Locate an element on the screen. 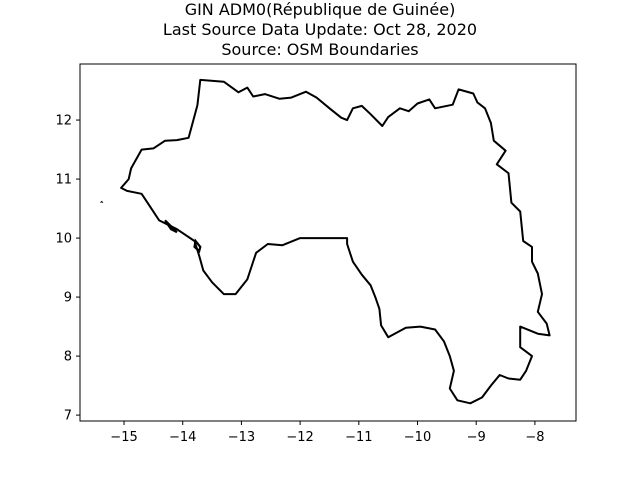 This screenshot has width=640, height=480. y-axis: 7 8 9 10 11 12 is located at coordinates (67, 269).